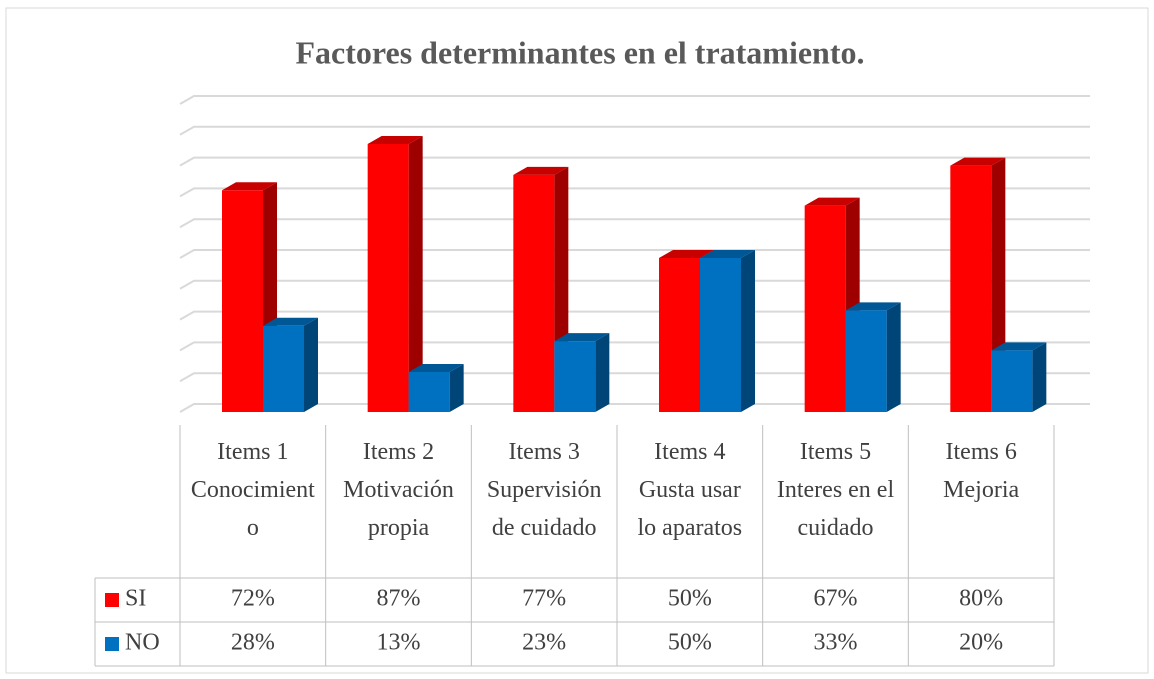 This screenshot has width=1154, height=679. I want to click on x-tick-label: Items 5 Interes en el cuidado, so click(836, 490).